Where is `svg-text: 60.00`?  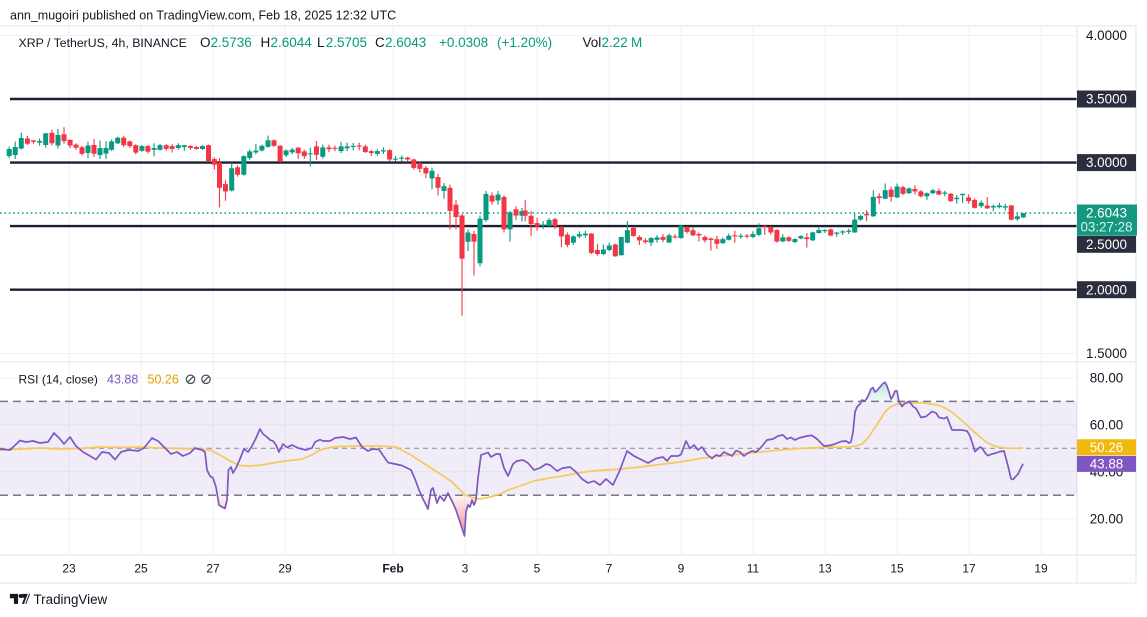 svg-text: 60.00 is located at coordinates (1107, 425).